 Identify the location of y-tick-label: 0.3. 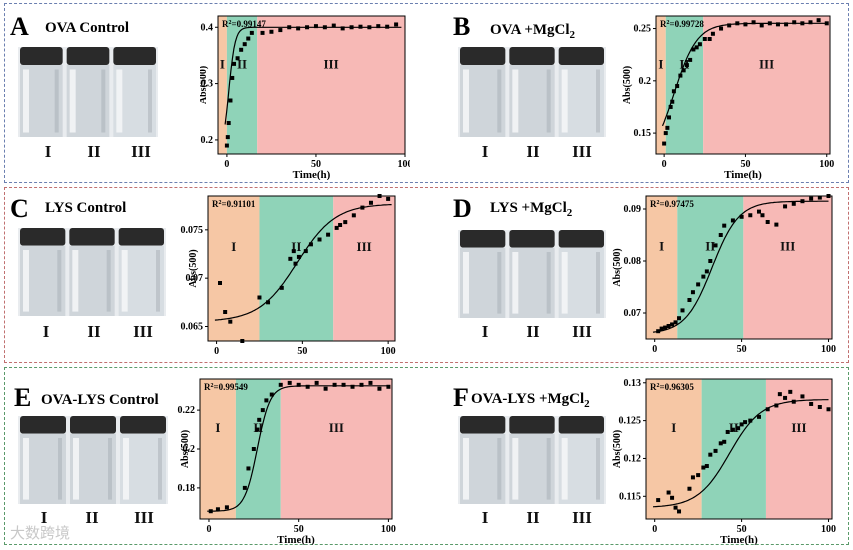
(207, 84).